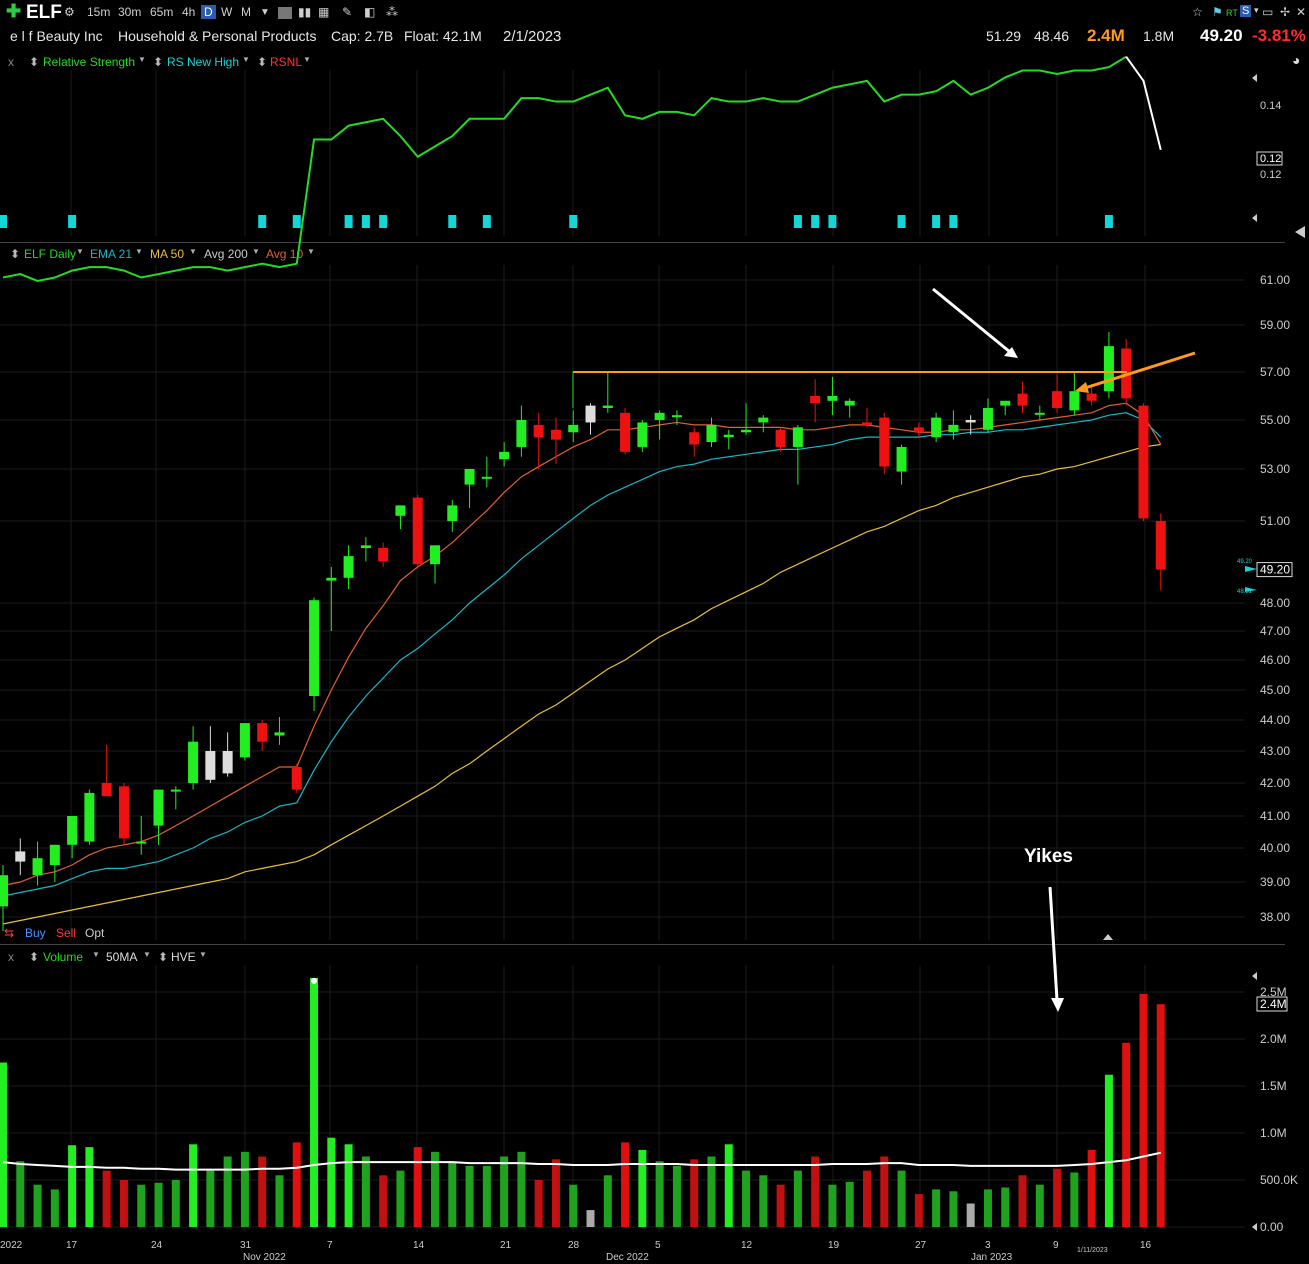 The height and width of the screenshot is (1264, 1309). I want to click on x-axis-label: 9, so click(1056, 1245).